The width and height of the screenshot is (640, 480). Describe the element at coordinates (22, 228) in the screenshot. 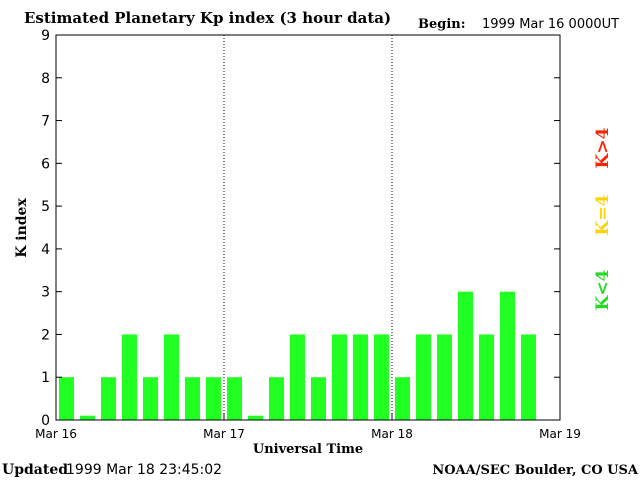

I see `y-axis-label: K index` at that location.